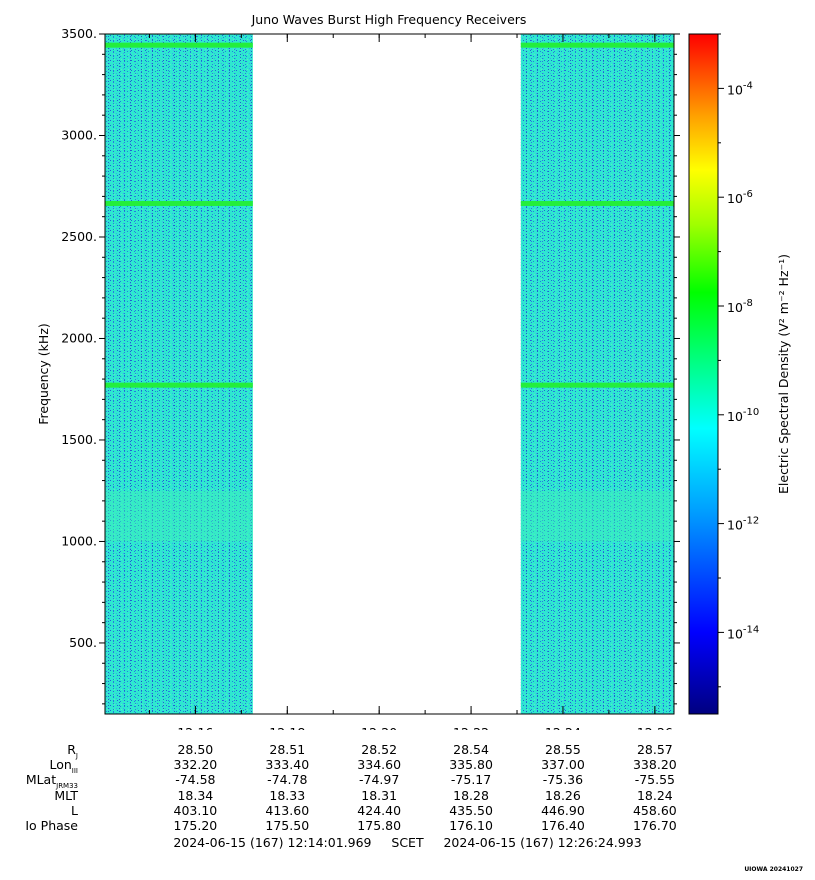 The height and width of the screenshot is (880, 815). I want to click on ephemeris-value: 458.60, so click(654, 810).